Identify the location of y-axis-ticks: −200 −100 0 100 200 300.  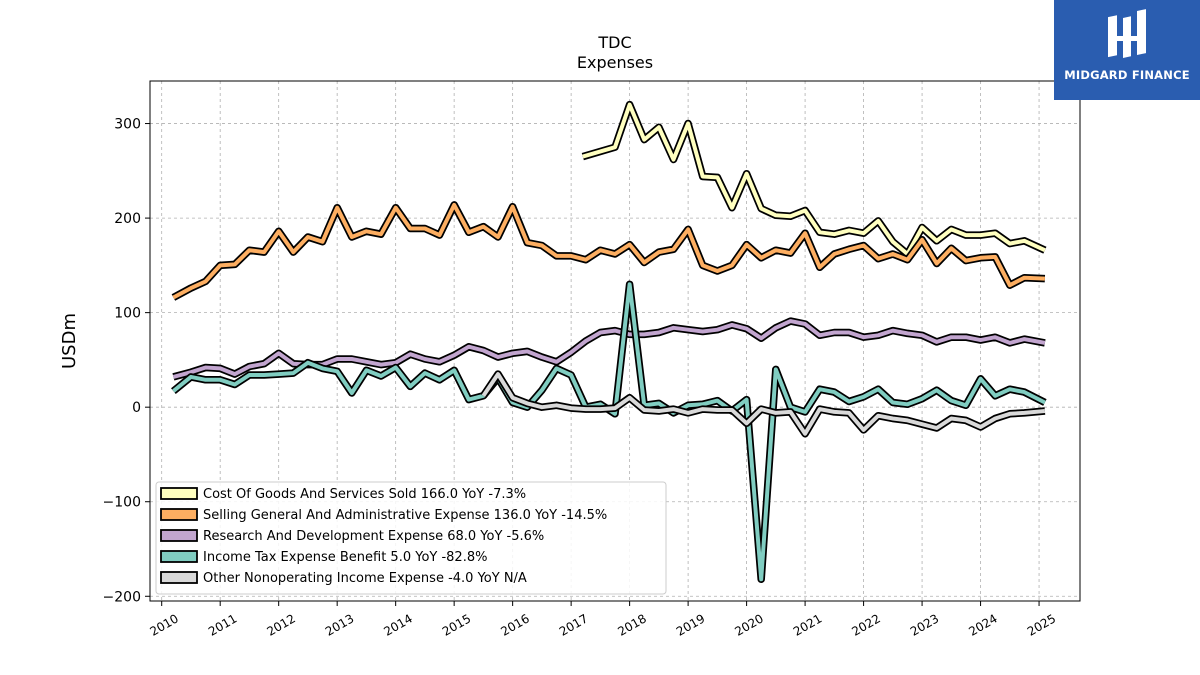
(126, 361).